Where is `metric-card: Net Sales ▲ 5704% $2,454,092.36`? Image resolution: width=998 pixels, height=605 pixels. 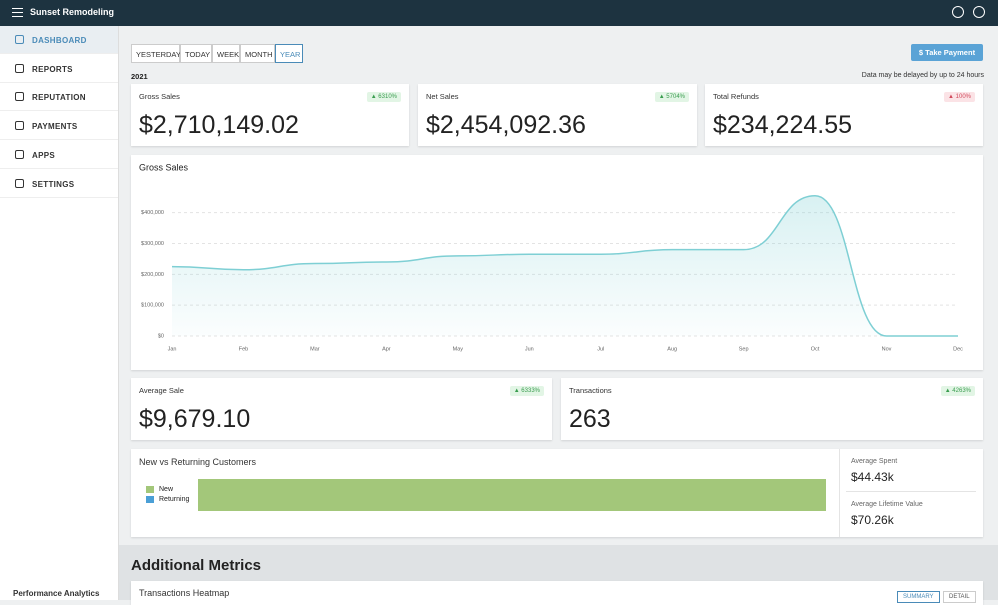
metric-card: Net Sales ▲ 5704% $2,454,092.36 is located at coordinates (557, 115).